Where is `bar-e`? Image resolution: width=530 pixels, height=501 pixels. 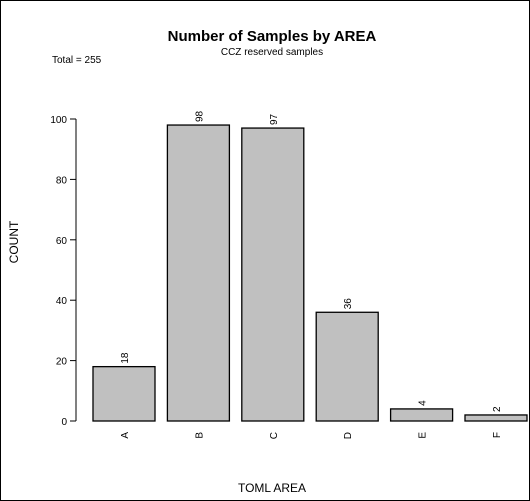 bar-e is located at coordinates (421, 415).